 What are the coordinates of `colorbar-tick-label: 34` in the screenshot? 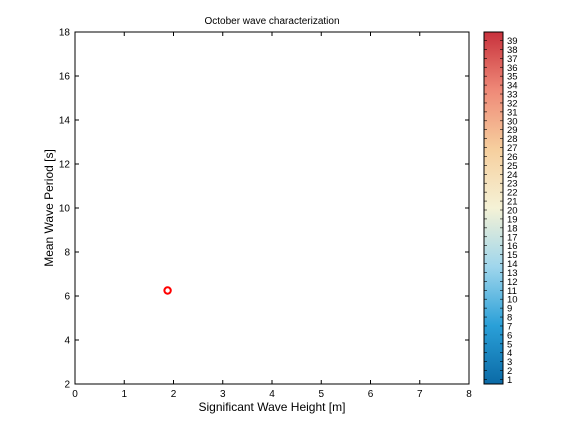 It's located at (512, 86).